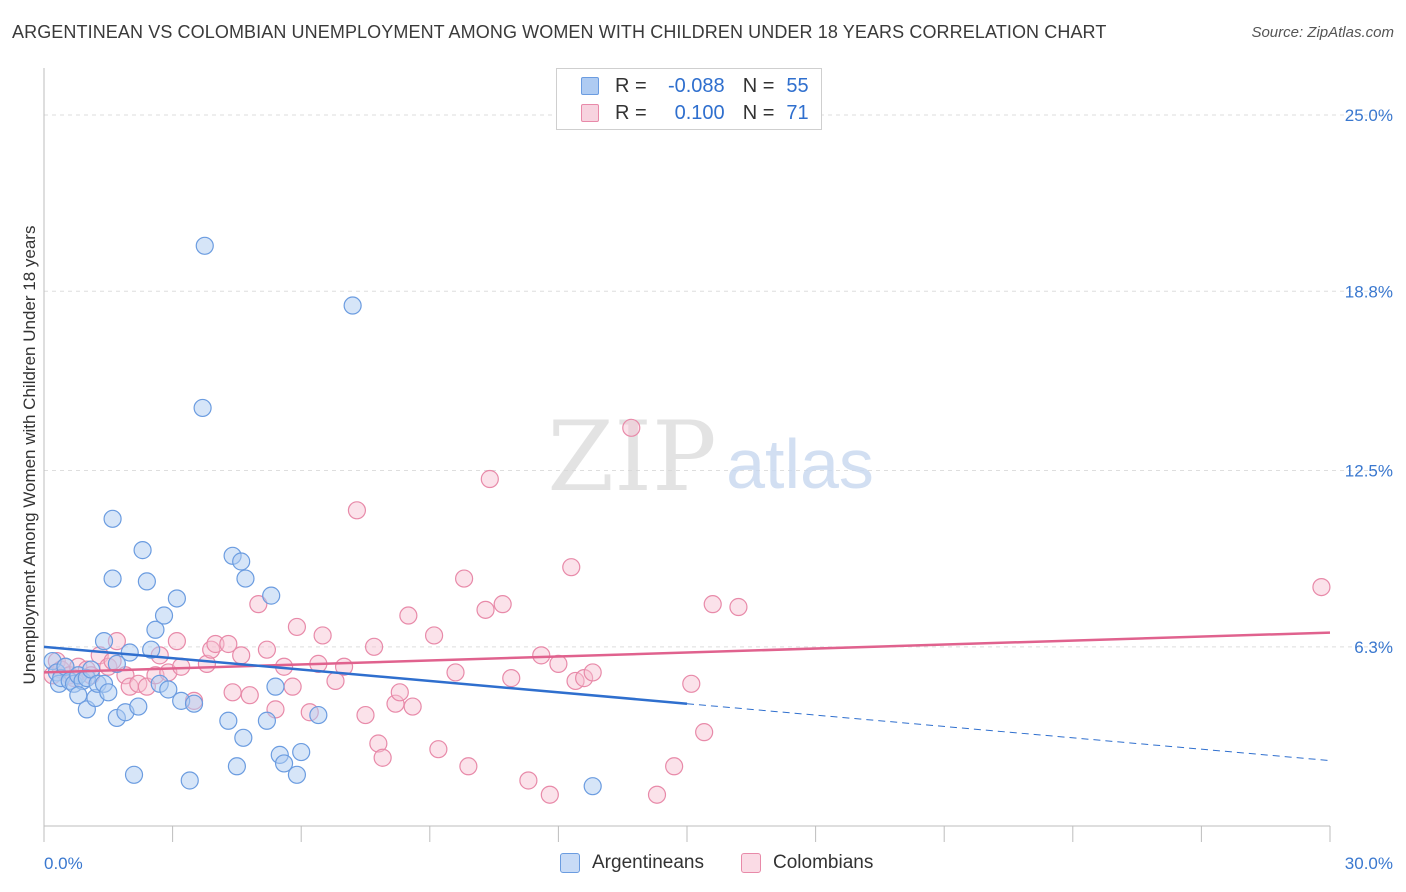 Image resolution: width=1406 pixels, height=892 pixels. I want to click on series-legend: Argentineans Colombians, so click(703, 864).